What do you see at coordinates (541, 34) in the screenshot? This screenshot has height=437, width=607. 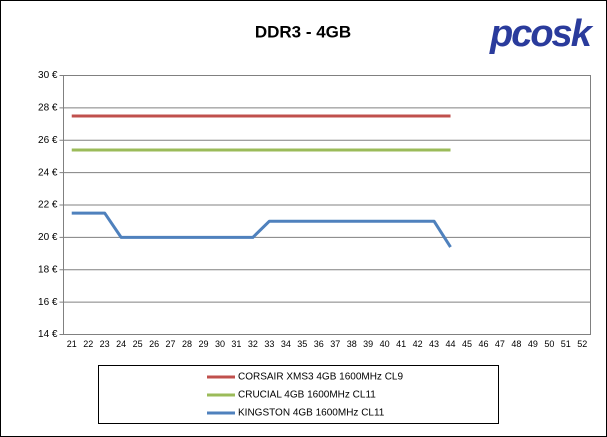 I see `logo: pcosk` at bounding box center [541, 34].